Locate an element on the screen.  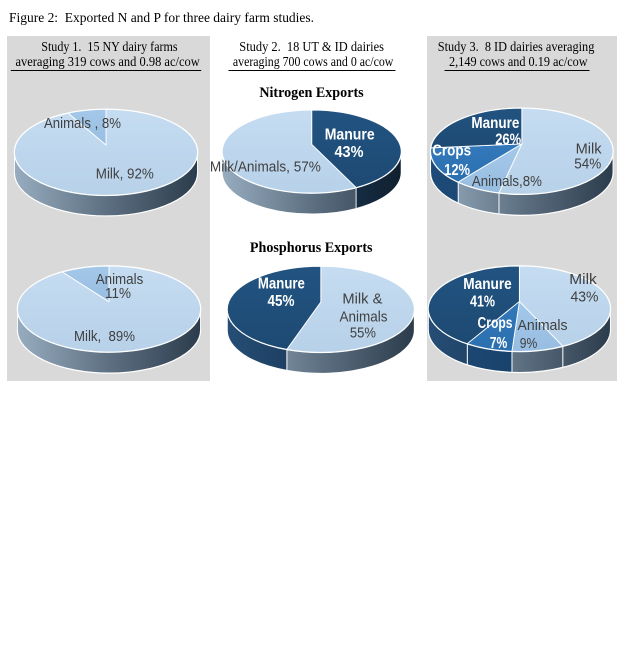
svg-text: 9% is located at coordinates (529, 344).